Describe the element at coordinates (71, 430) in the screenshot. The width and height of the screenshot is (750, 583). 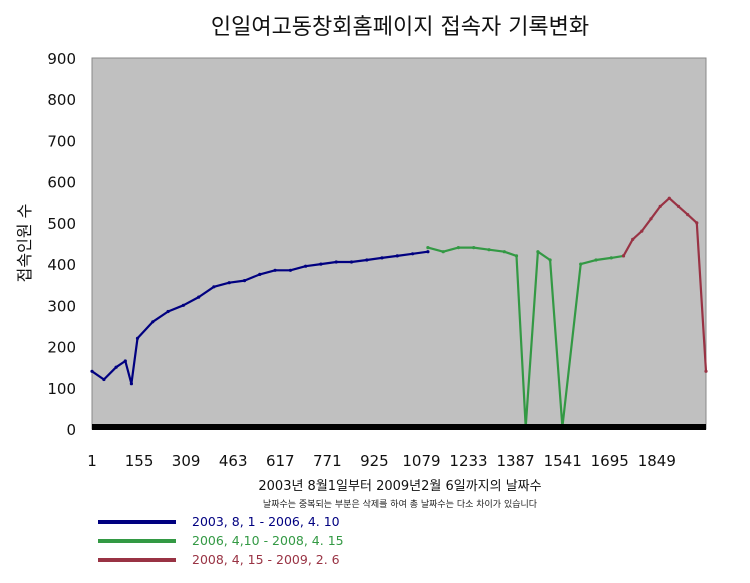
I see `y-tick-label: 0` at that location.